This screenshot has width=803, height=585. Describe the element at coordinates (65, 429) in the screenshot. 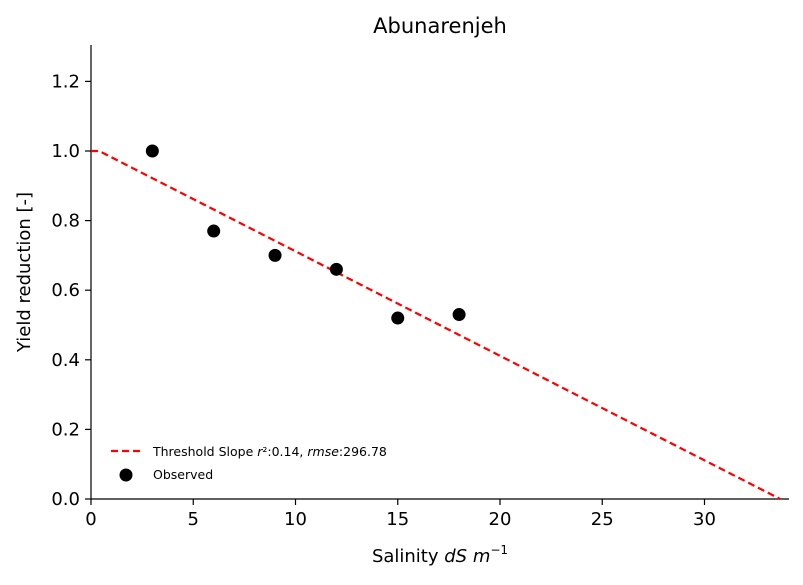

I see `y-tick-label: 0.2` at that location.